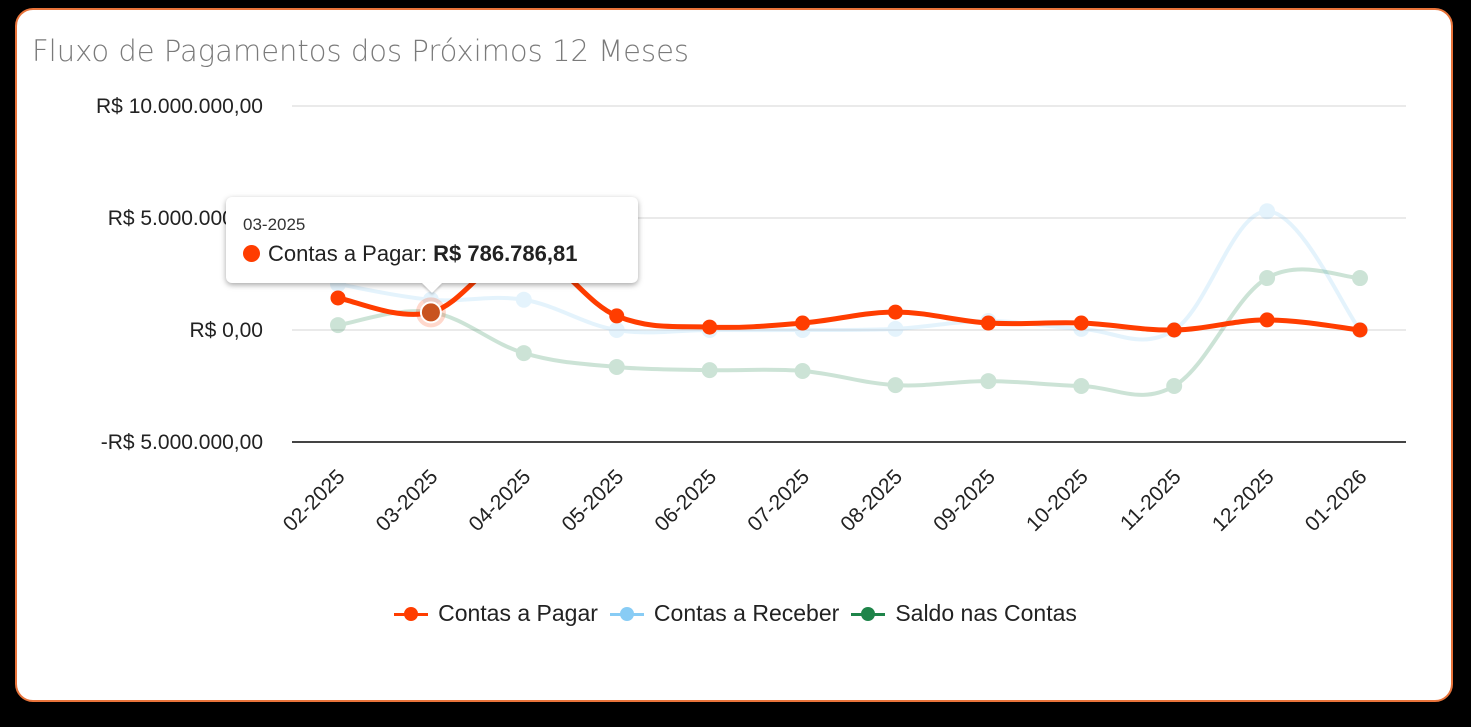 This screenshot has width=1471, height=727. What do you see at coordinates (1151, 500) in the screenshot?
I see `x-tick-label: 11-2025` at bounding box center [1151, 500].